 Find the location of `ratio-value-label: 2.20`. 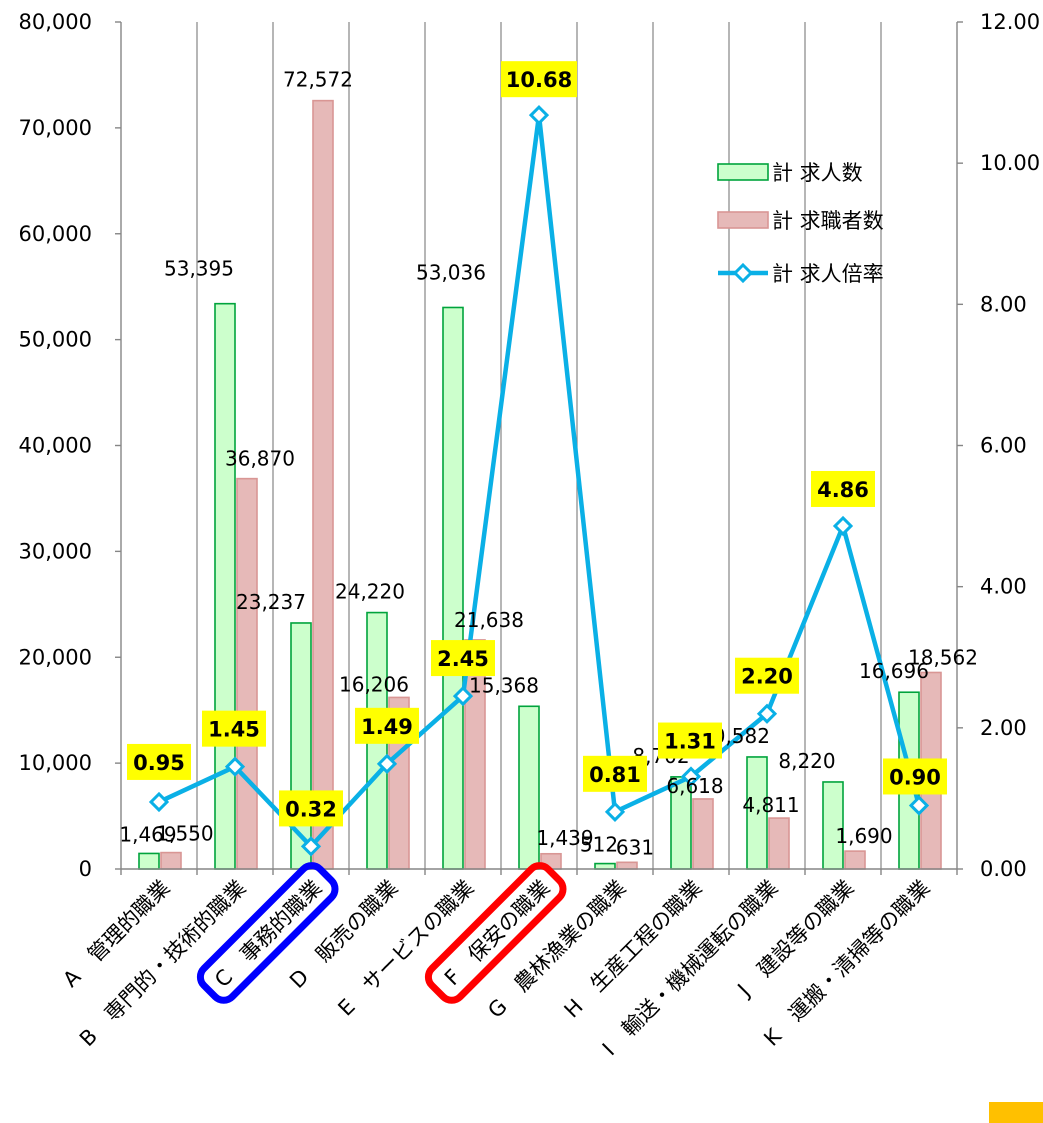

ratio-value-label: 2.20 is located at coordinates (767, 677).